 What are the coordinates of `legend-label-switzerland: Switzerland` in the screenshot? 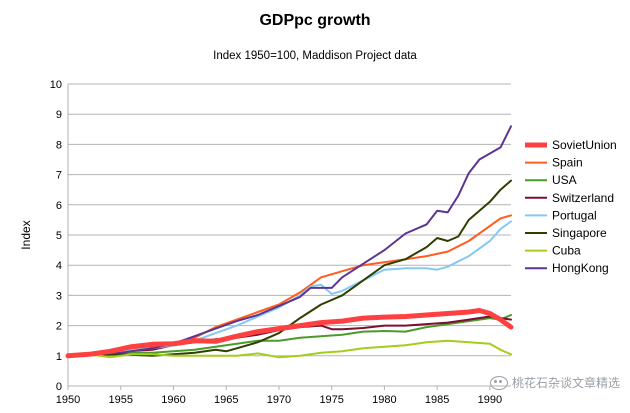 It's located at (583, 198).